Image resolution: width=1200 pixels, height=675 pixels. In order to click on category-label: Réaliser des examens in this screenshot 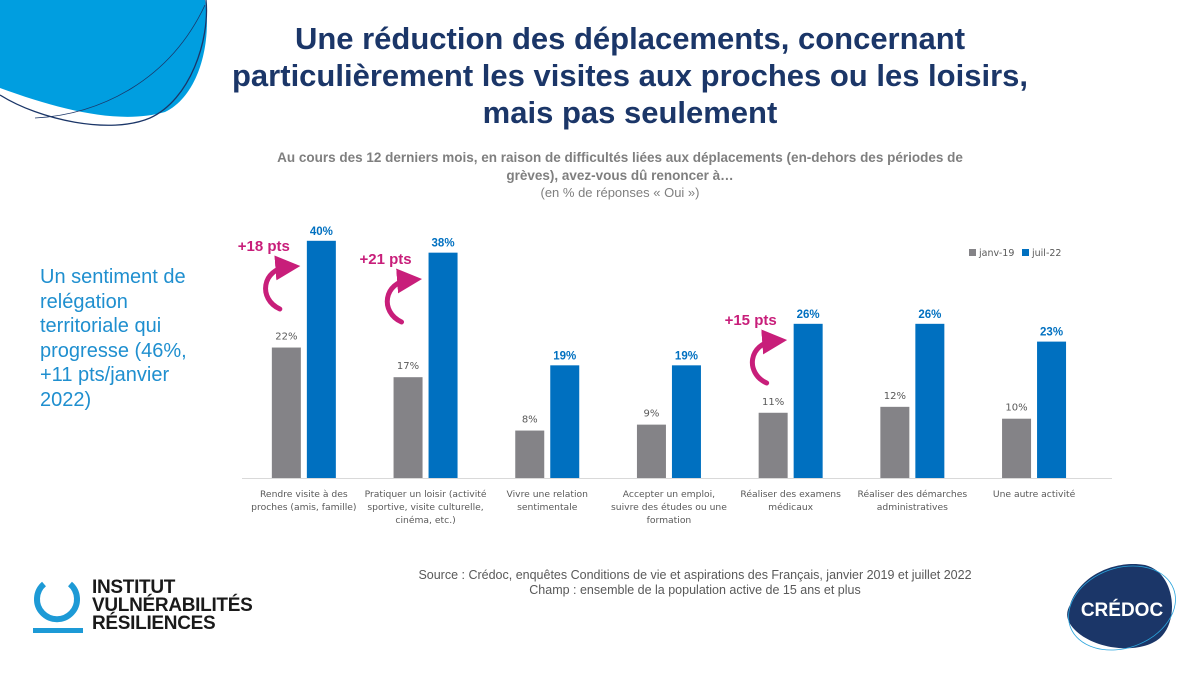, I will do `click(790, 494)`.